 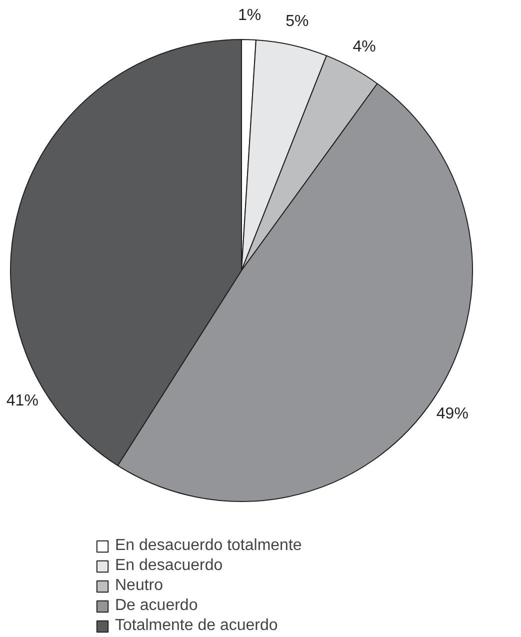 What do you see at coordinates (156, 606) in the screenshot?
I see `legend-label: De acuerdo` at bounding box center [156, 606].